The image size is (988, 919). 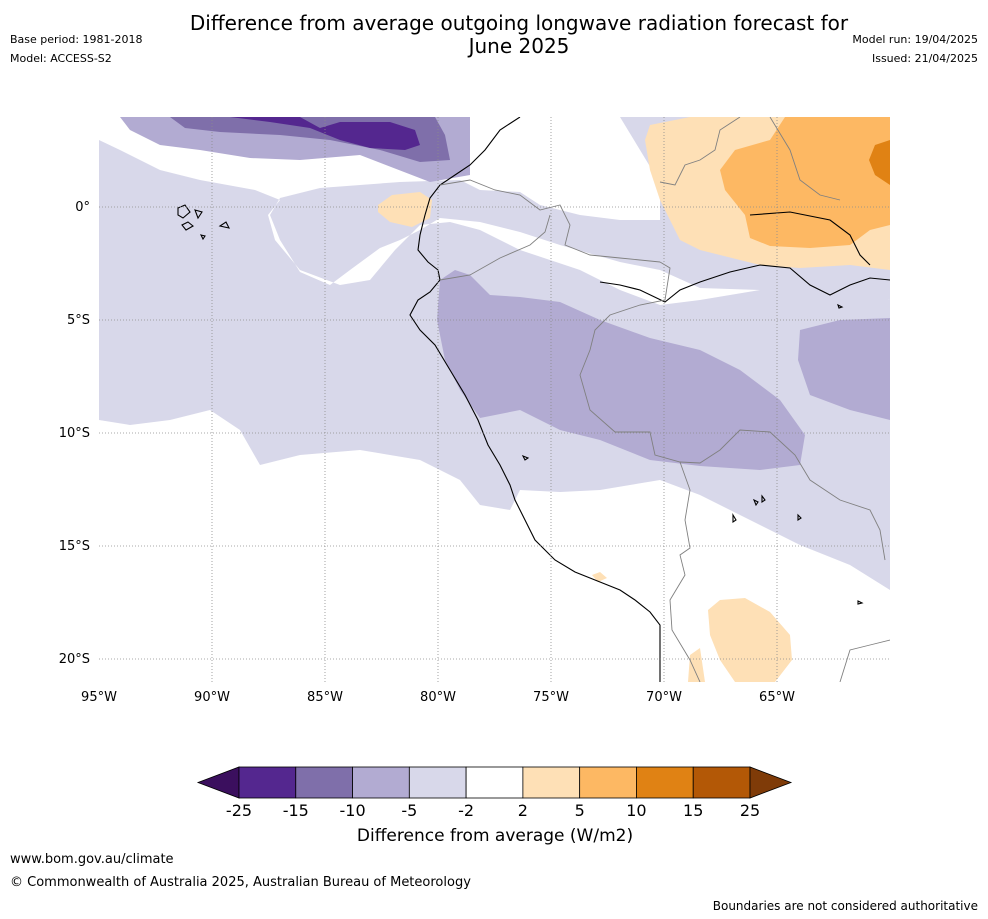 I want to click on colorbar-tick-label: -2, so click(x=466, y=810).